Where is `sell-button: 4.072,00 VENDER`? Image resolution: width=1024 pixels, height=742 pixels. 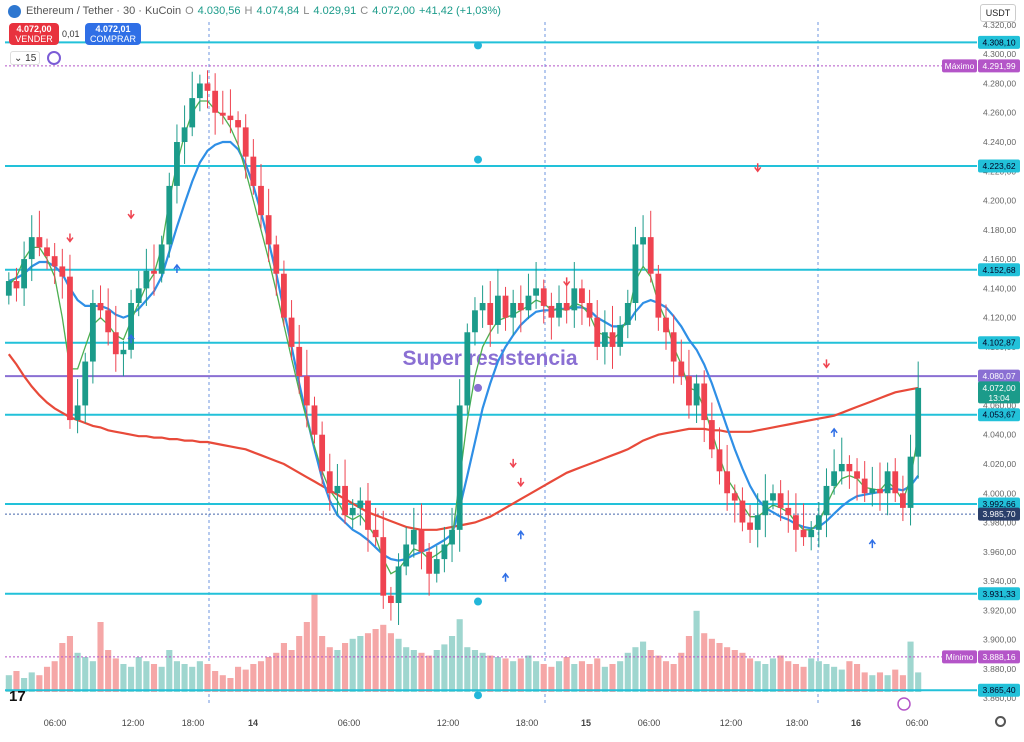 sell-button: 4.072,00 VENDER is located at coordinates (34, 34).